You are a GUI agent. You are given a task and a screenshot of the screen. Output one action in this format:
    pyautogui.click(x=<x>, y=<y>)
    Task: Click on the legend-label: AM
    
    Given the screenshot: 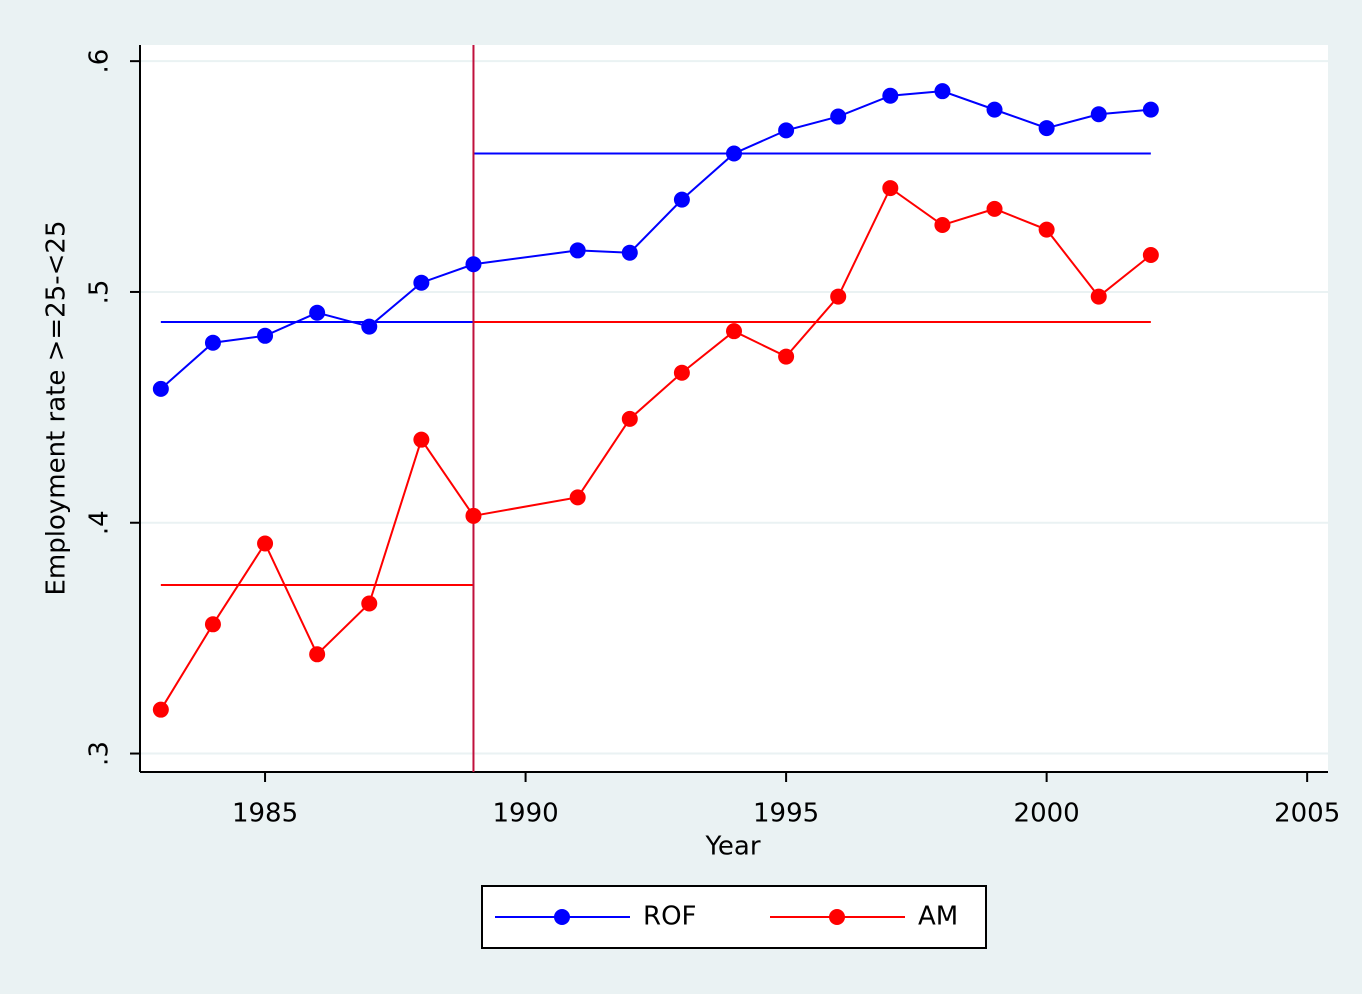 What is the action you would take?
    pyautogui.click(x=938, y=917)
    